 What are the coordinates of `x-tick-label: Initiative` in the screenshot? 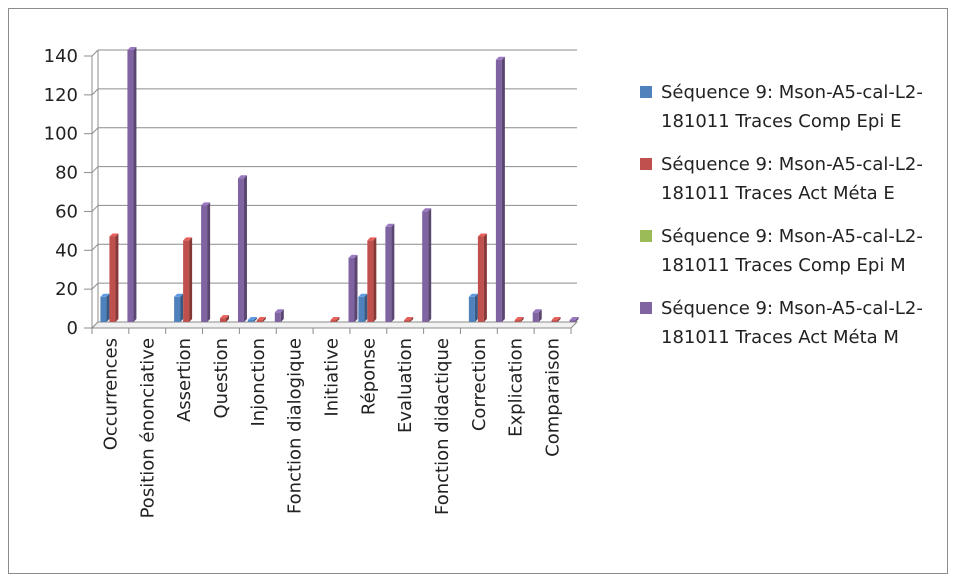 It's located at (332, 377).